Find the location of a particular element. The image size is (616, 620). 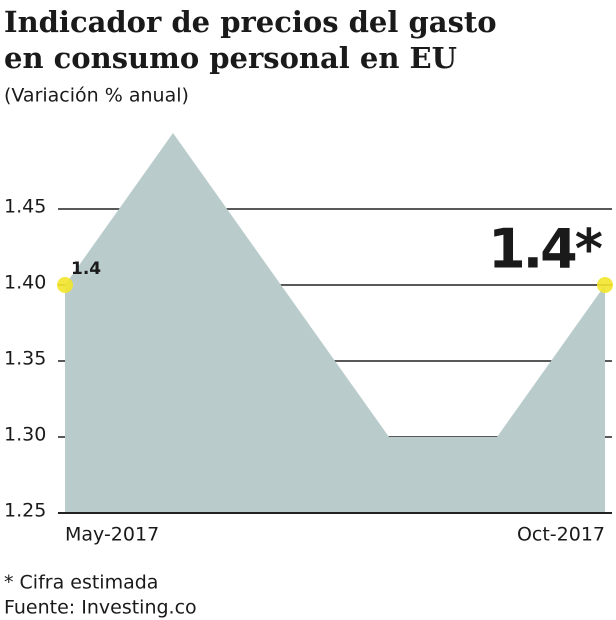

y-tick-label: 1.45 is located at coordinates (25, 207).